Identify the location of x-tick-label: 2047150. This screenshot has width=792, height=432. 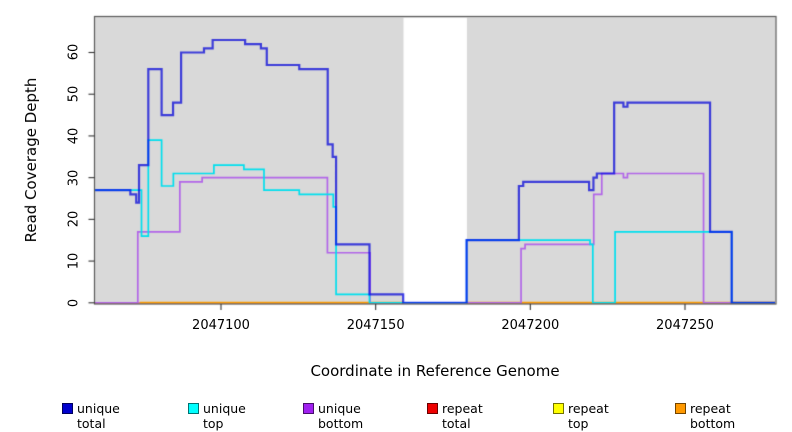
(375, 325).